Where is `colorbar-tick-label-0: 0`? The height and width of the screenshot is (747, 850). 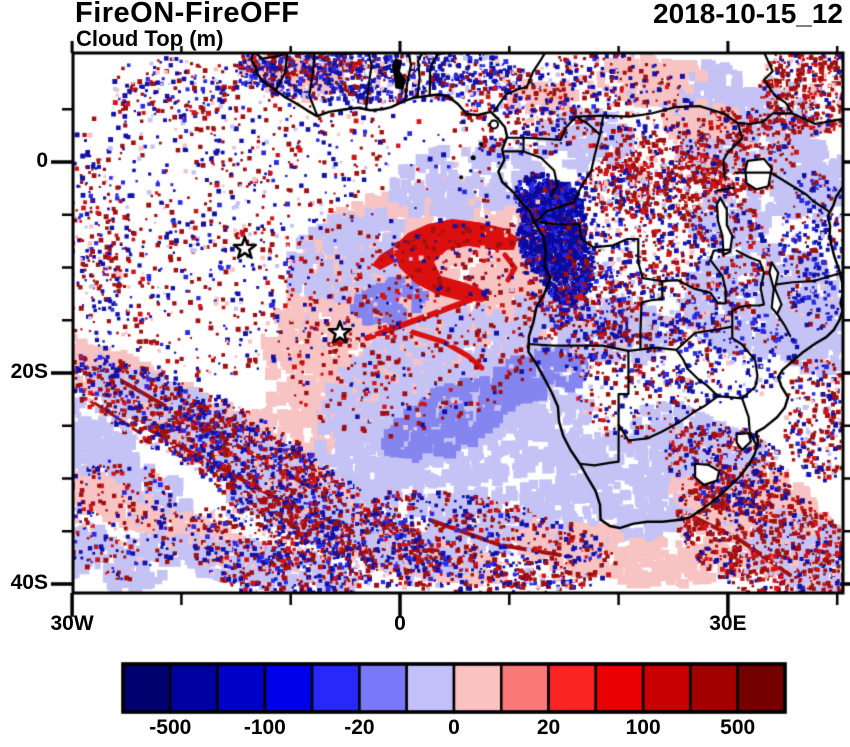 colorbar-tick-label-0: 0 is located at coordinates (454, 727).